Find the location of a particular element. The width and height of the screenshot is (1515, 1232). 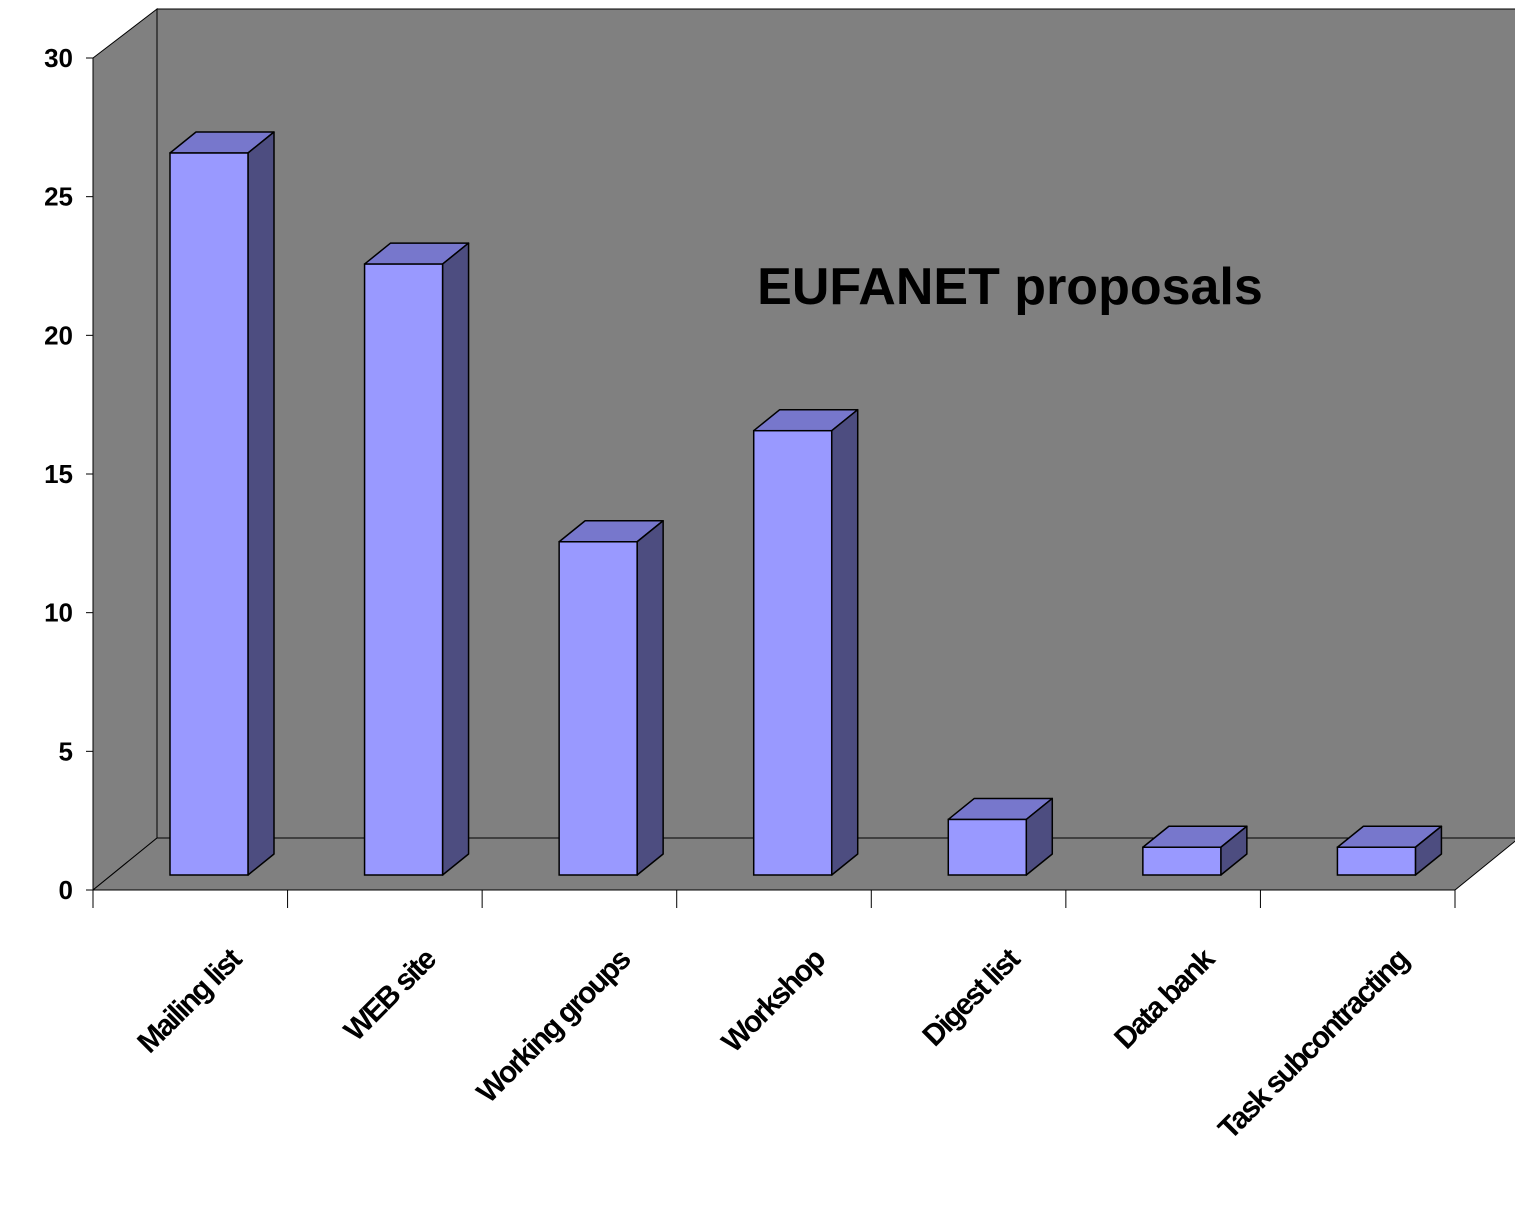

x-category-label: Mailing list is located at coordinates (189, 1000).